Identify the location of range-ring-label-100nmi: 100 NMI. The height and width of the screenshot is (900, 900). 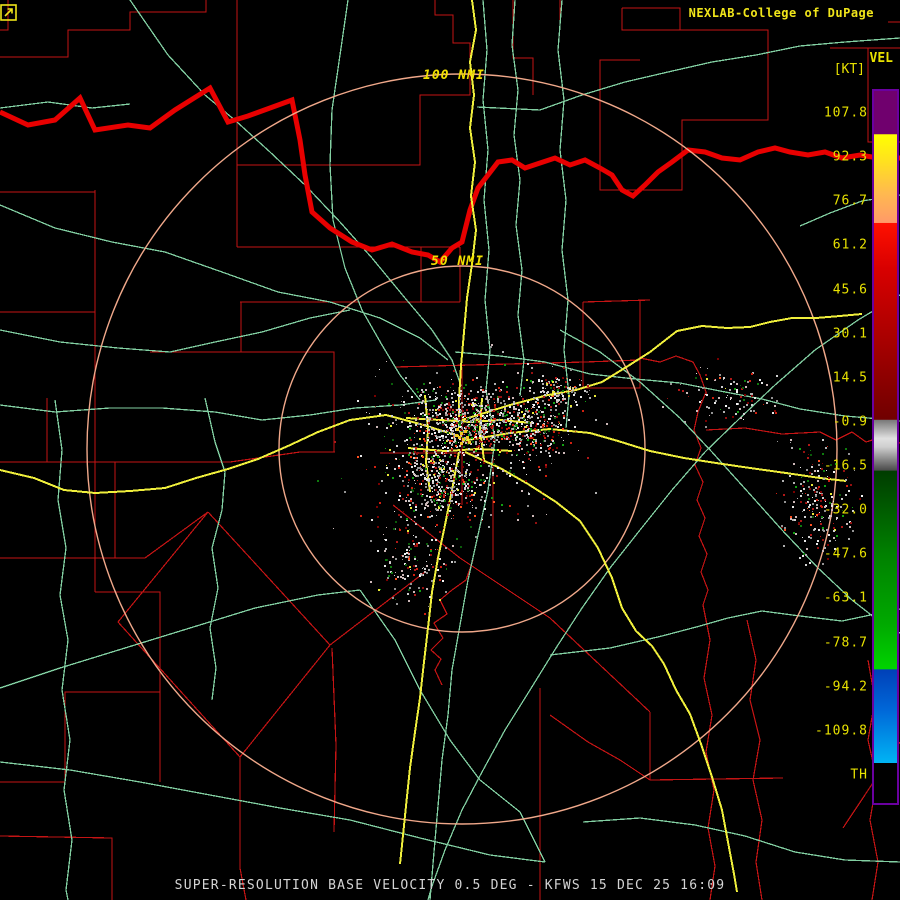
(454, 75).